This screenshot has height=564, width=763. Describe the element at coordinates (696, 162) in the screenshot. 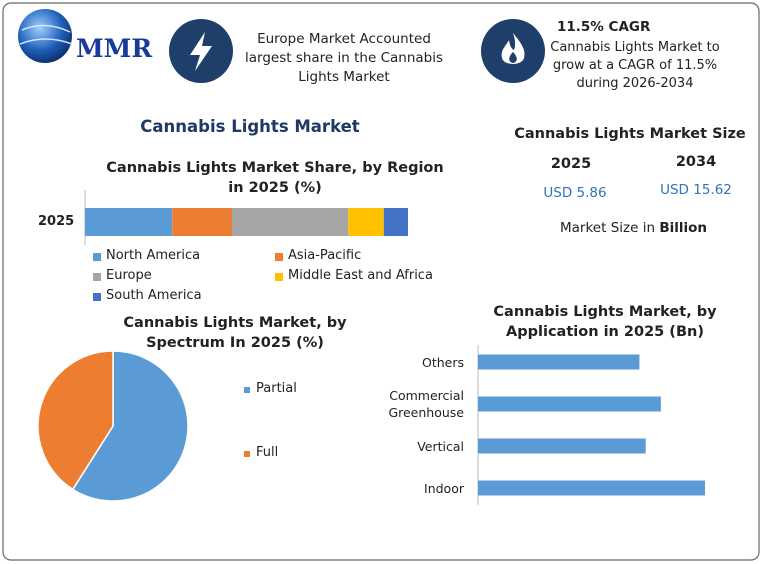

I see `size-year: 2034` at that location.